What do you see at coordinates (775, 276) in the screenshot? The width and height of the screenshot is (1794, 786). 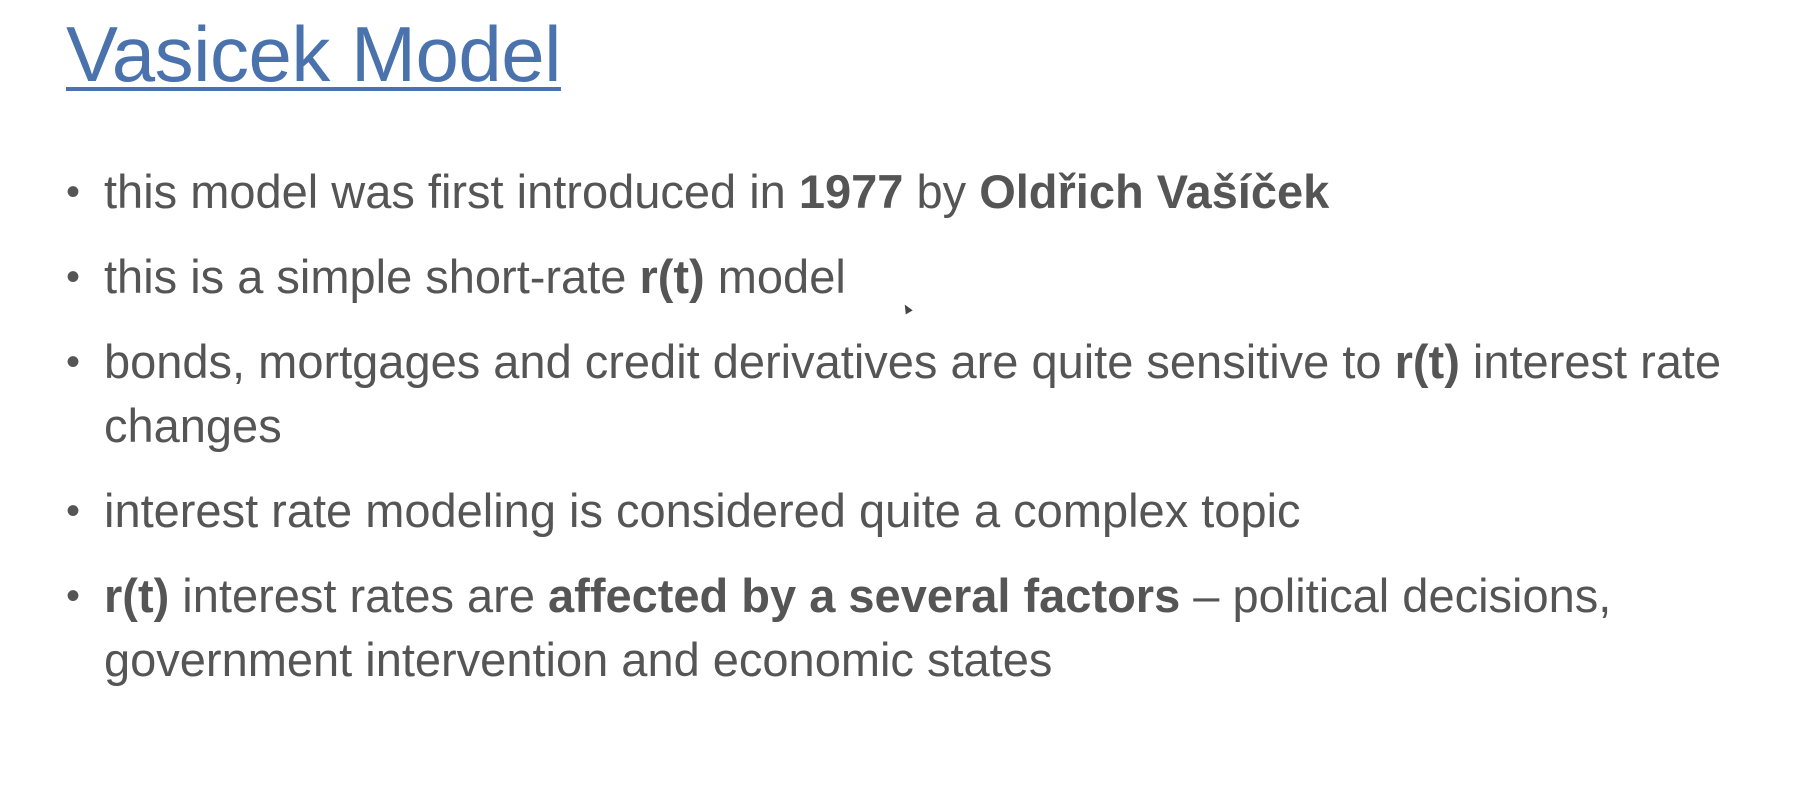 I see `text-segment: model` at bounding box center [775, 276].